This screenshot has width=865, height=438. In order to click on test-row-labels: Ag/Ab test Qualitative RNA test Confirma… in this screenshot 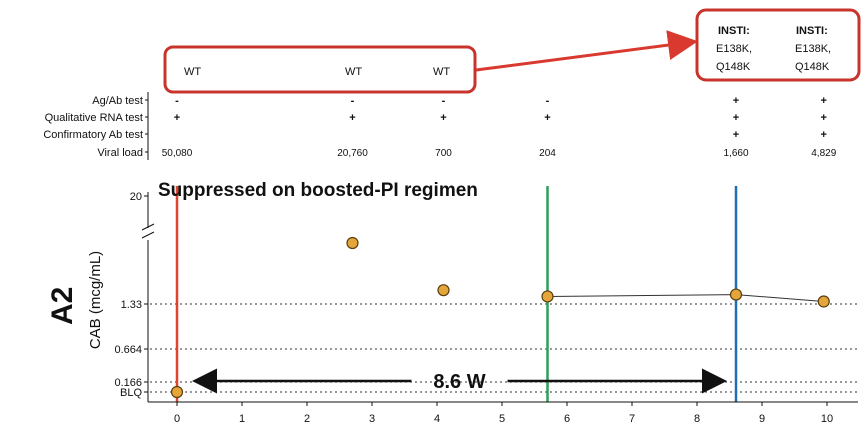, I will do `click(96, 126)`.